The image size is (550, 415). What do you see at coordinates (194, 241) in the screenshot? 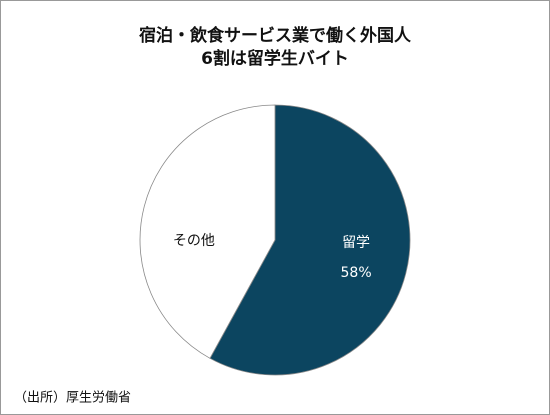
I see `slice-label: その他` at bounding box center [194, 241].